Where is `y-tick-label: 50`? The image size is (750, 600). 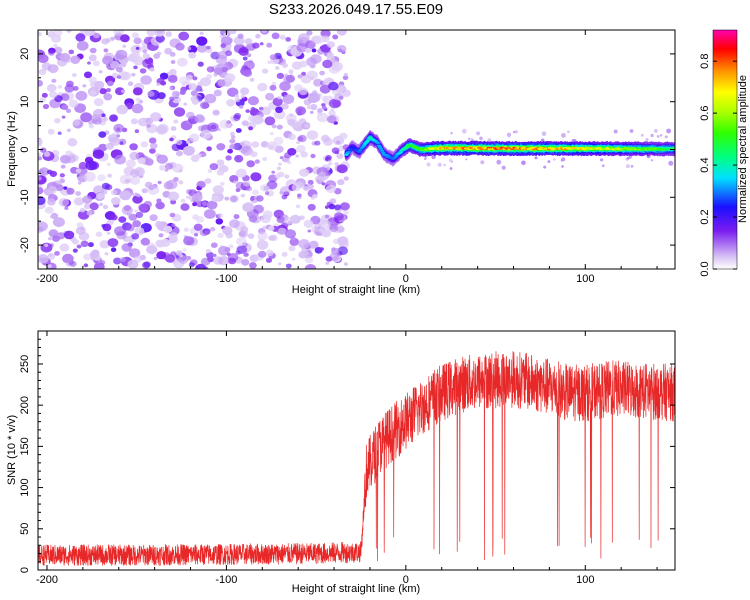
y-tick-label: 50 is located at coordinates (25, 529).